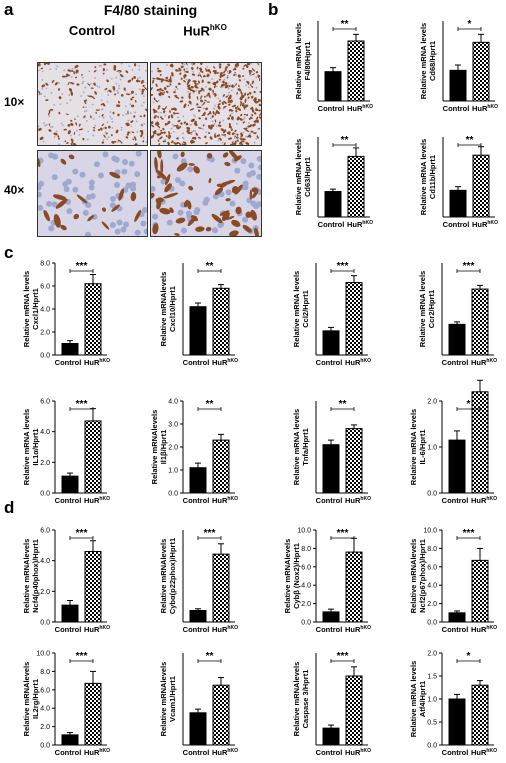 The height and width of the screenshot is (763, 506). Describe the element at coordinates (45, 623) in the screenshot. I see `ncf4-y-tick-label: 0.0` at that location.